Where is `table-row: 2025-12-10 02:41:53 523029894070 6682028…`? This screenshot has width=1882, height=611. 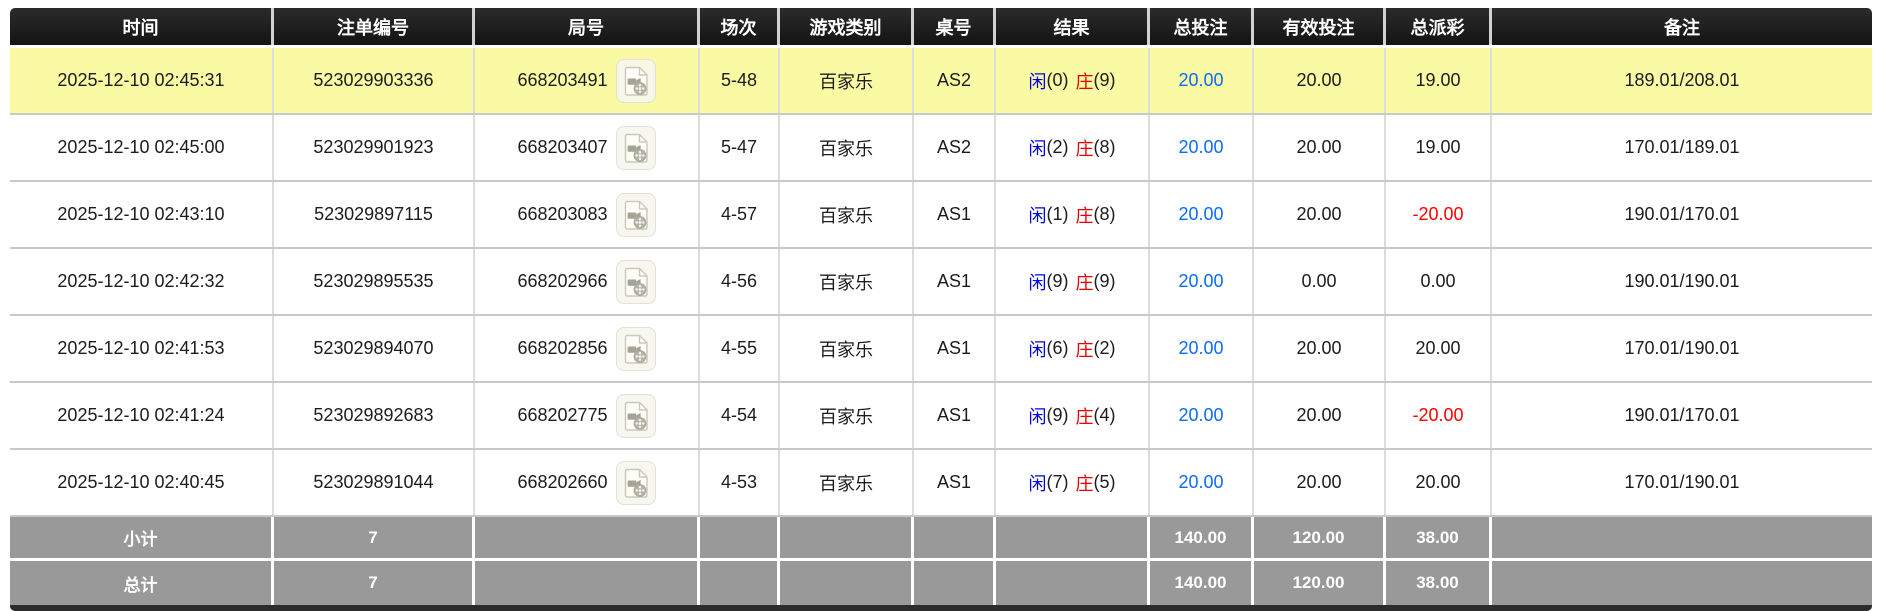
table-row: 2025-12-10 02:41:53 523029894070 6682028… is located at coordinates (941, 349).